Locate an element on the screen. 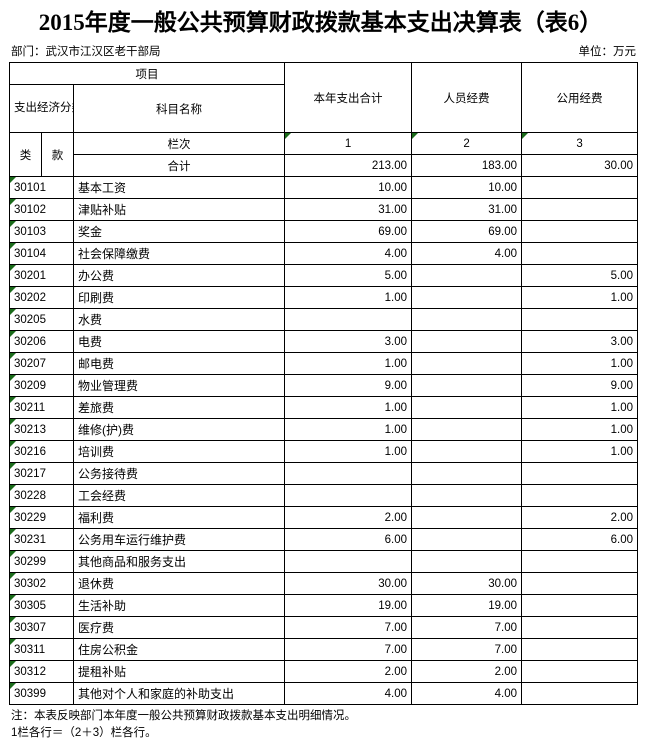 The height and width of the screenshot is (750, 645). cell-value-personnel: 30.00 is located at coordinates (467, 583).